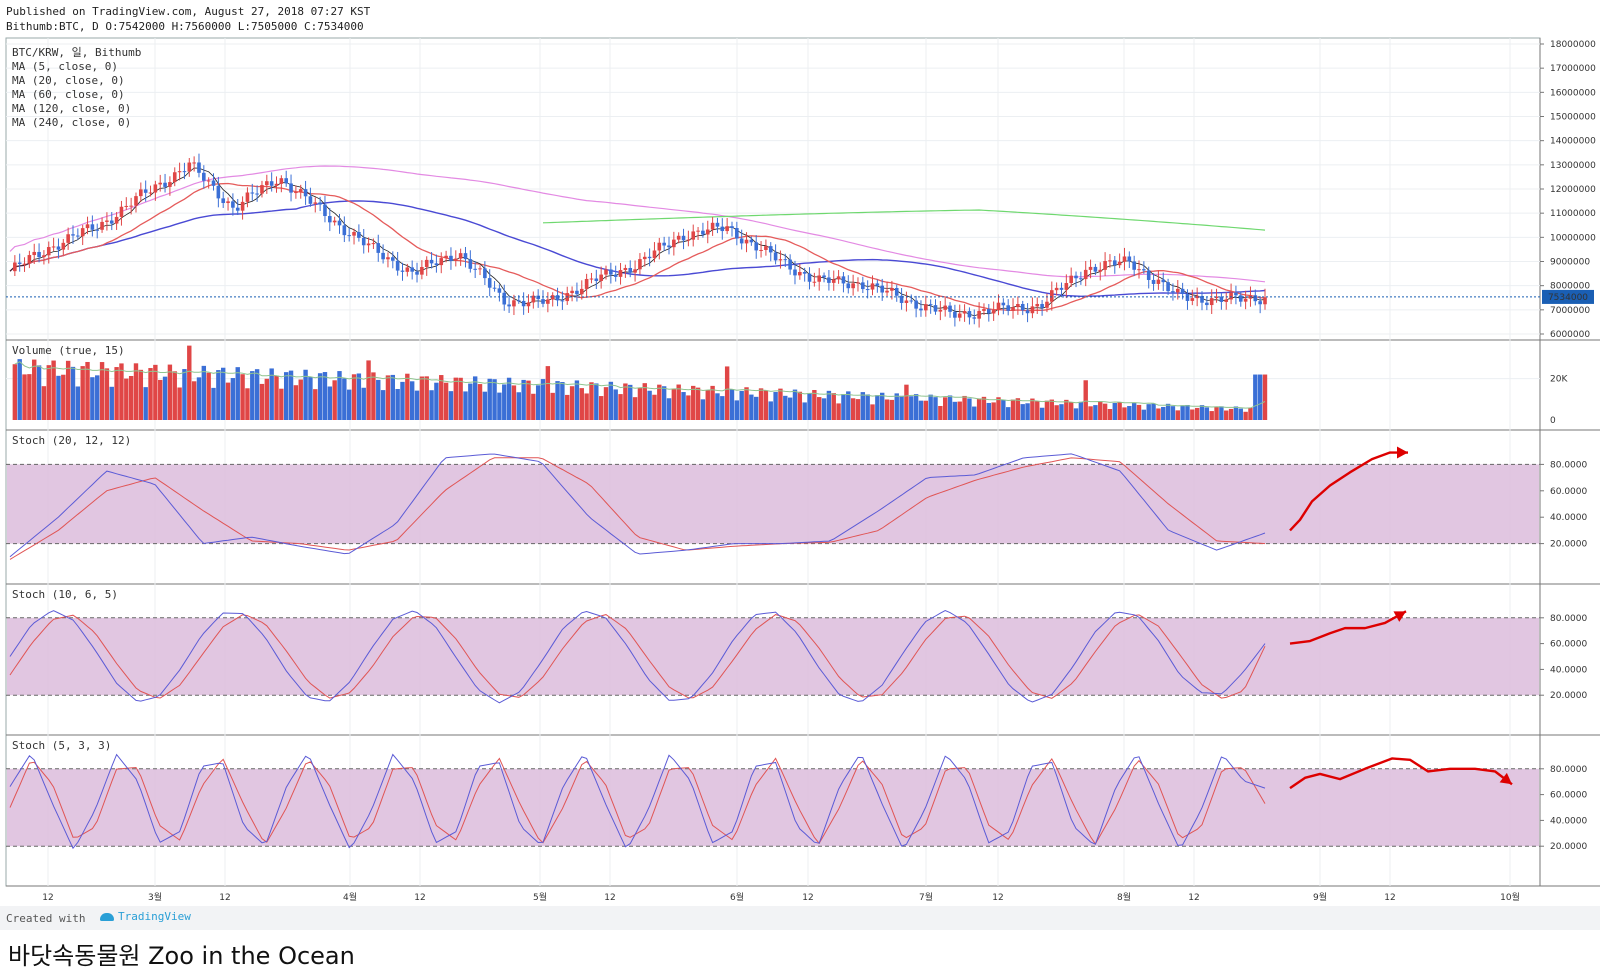 The height and width of the screenshot is (971, 1600). I want to click on y-tick-label: 7000000, so click(1570, 311).